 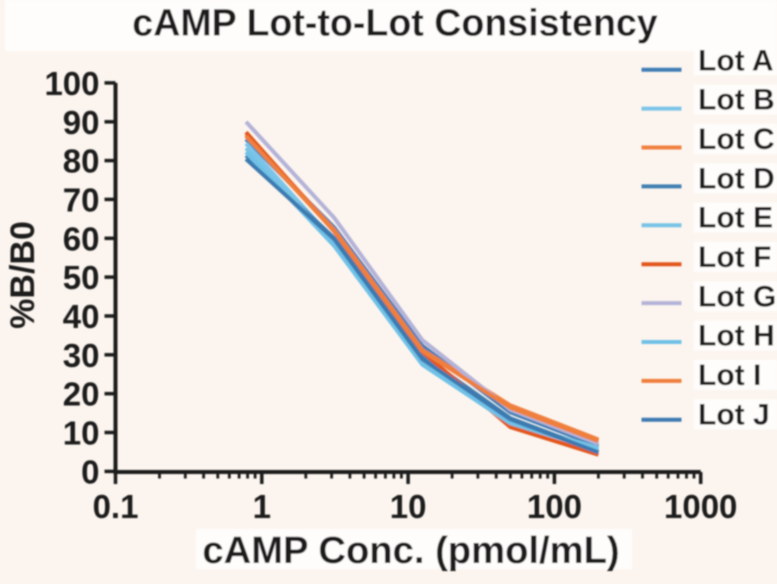 What do you see at coordinates (81, 122) in the screenshot?
I see `svg-text: 90` at bounding box center [81, 122].